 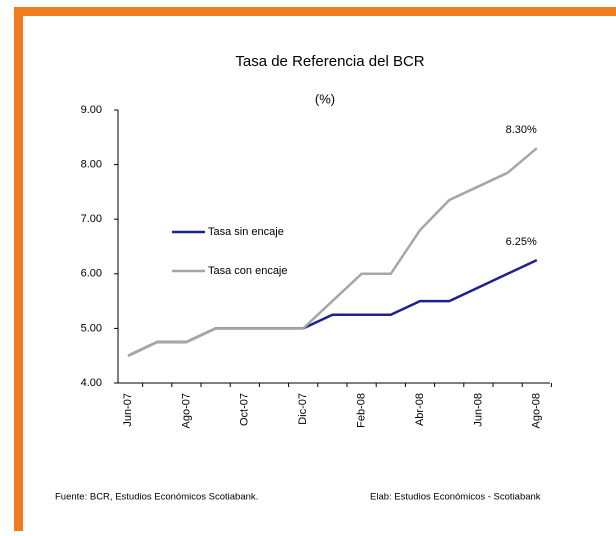 I want to click on y-tick-label: 5.00, so click(x=91, y=328).